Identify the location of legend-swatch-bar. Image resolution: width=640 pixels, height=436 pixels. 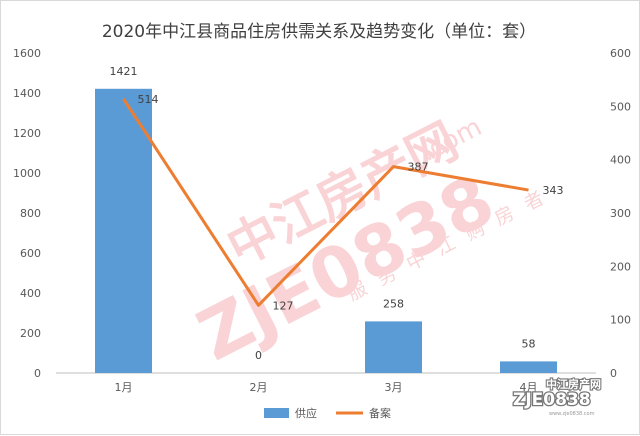
(276, 413).